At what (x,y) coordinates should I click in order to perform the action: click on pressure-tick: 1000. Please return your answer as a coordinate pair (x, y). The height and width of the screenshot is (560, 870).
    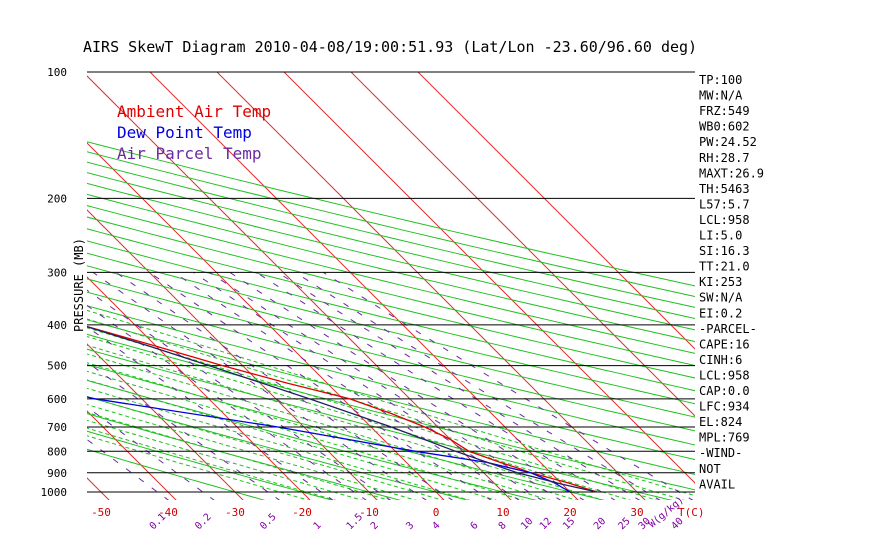
    Looking at the image, I should click on (54, 492).